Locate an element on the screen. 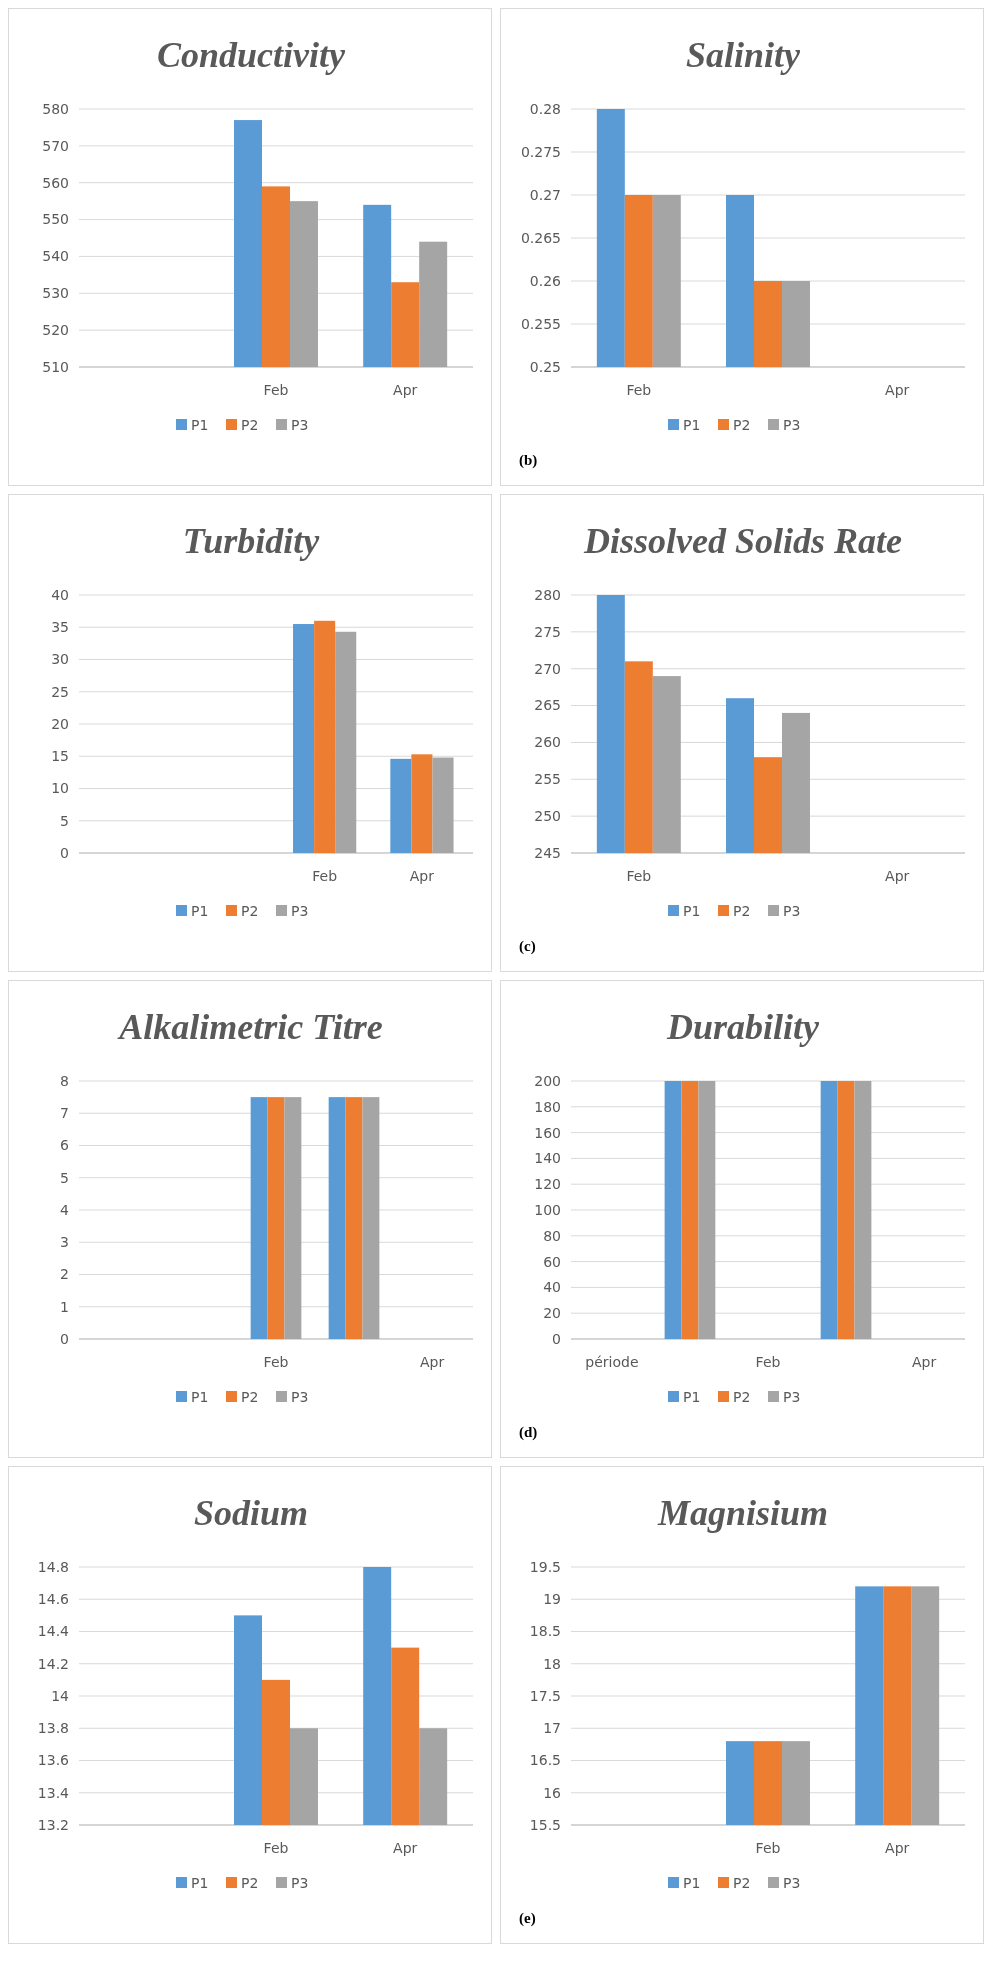  chart-title: Alkalimetric Titre is located at coordinates (250, 1027).